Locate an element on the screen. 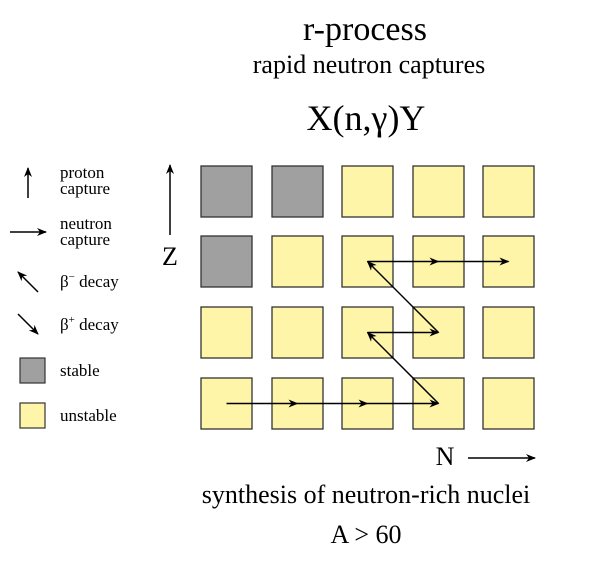 Image resolution: width=589 pixels, height=565 pixels. beta-plus-arrow-icon is located at coordinates (28, 324).